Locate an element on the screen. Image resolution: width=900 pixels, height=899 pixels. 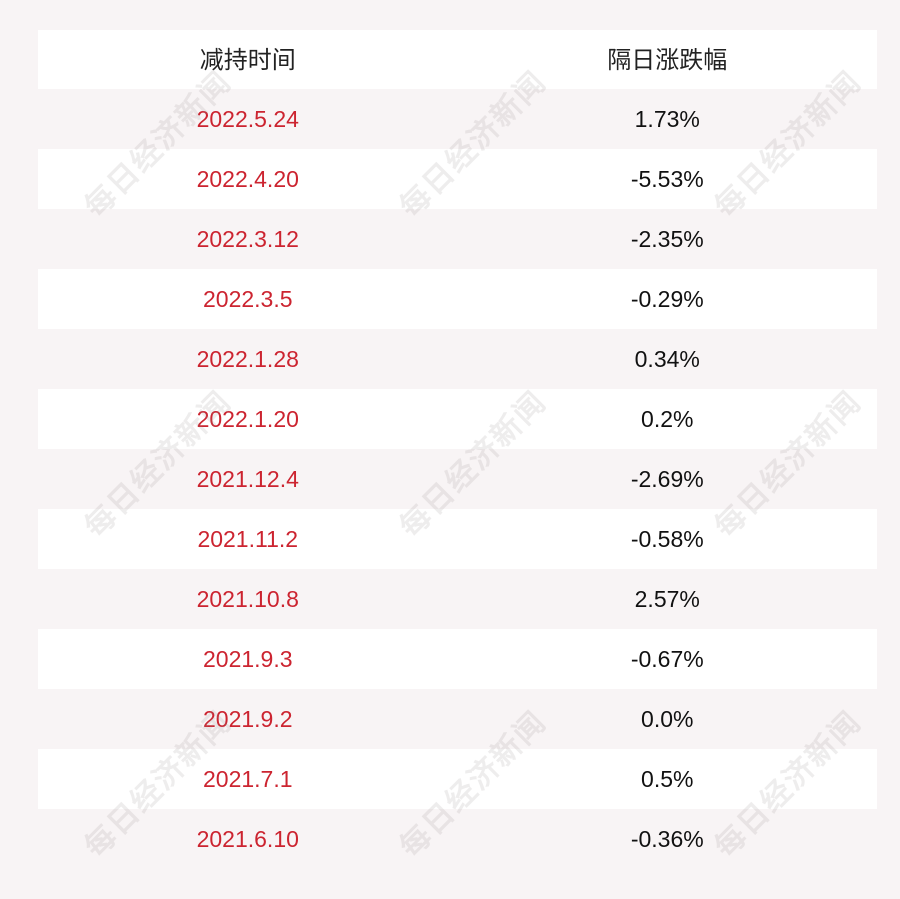
header-change: 隔日涨跌幅 is located at coordinates (667, 59).